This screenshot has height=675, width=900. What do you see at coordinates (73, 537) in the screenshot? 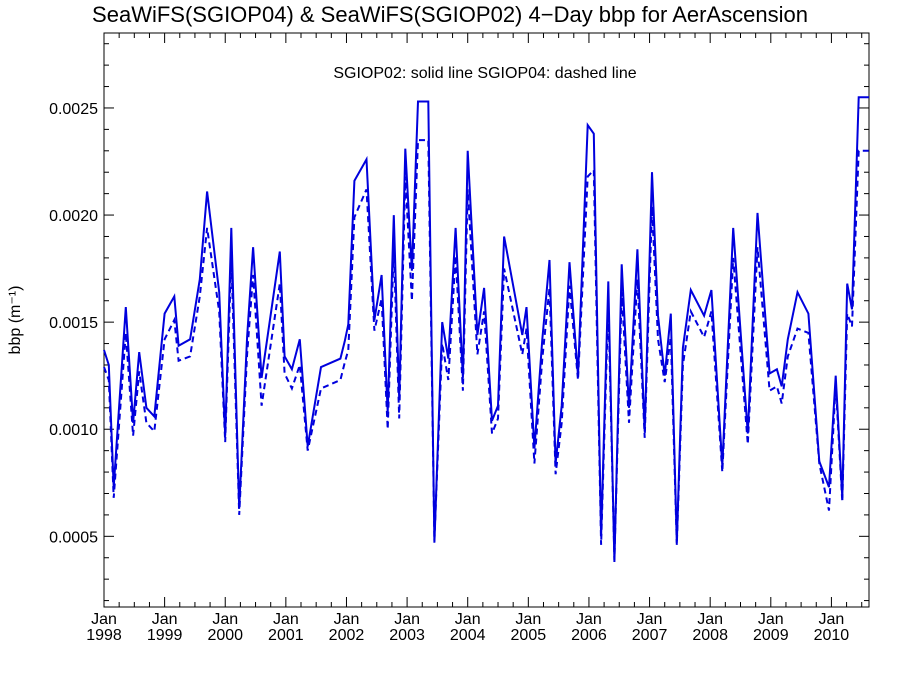
I see `y-tick-label: 0.0005` at bounding box center [73, 537].